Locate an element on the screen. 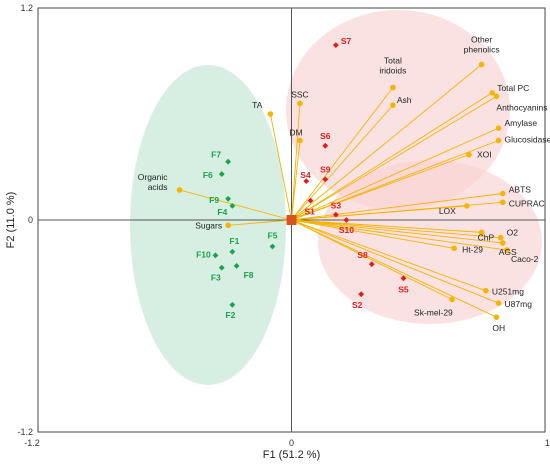 This screenshot has height=469, width=550. variable-point-ssc is located at coordinates (300, 103).